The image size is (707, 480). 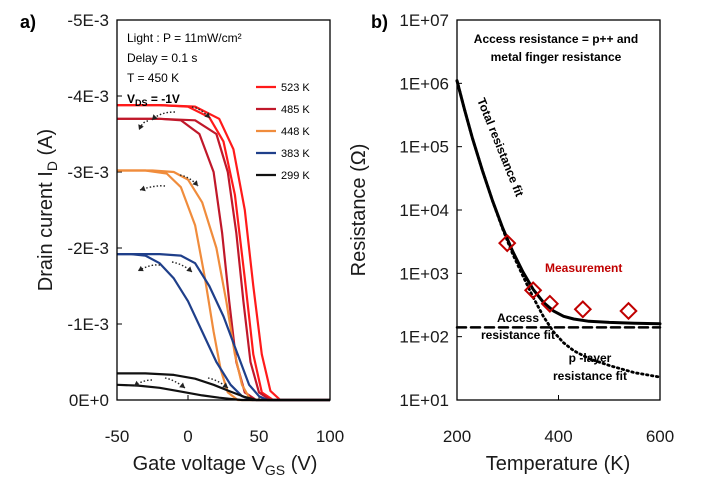 I want to click on y-tick-label: -4E-3, so click(x=88, y=96).